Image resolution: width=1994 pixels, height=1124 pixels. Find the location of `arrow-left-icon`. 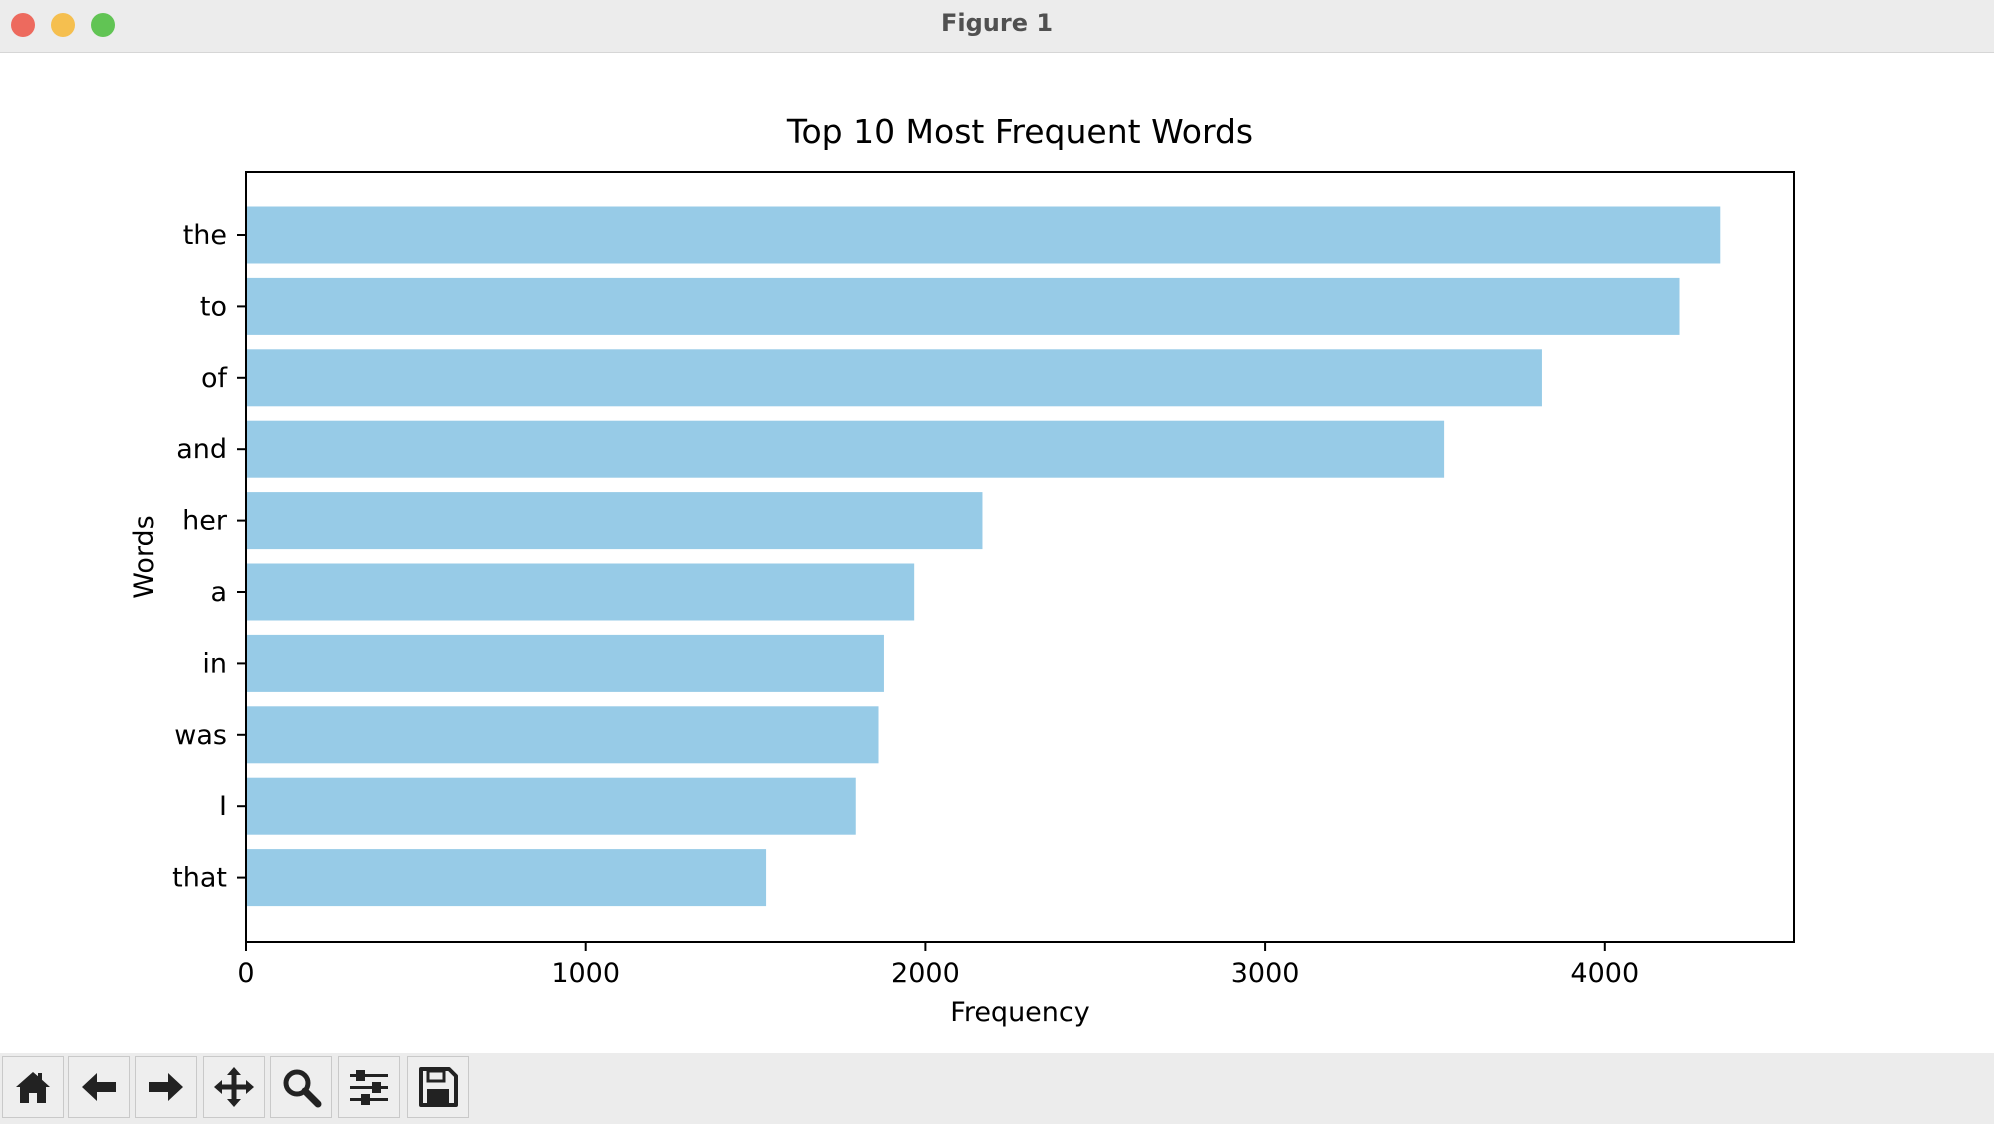

arrow-left-icon is located at coordinates (99, 1087).